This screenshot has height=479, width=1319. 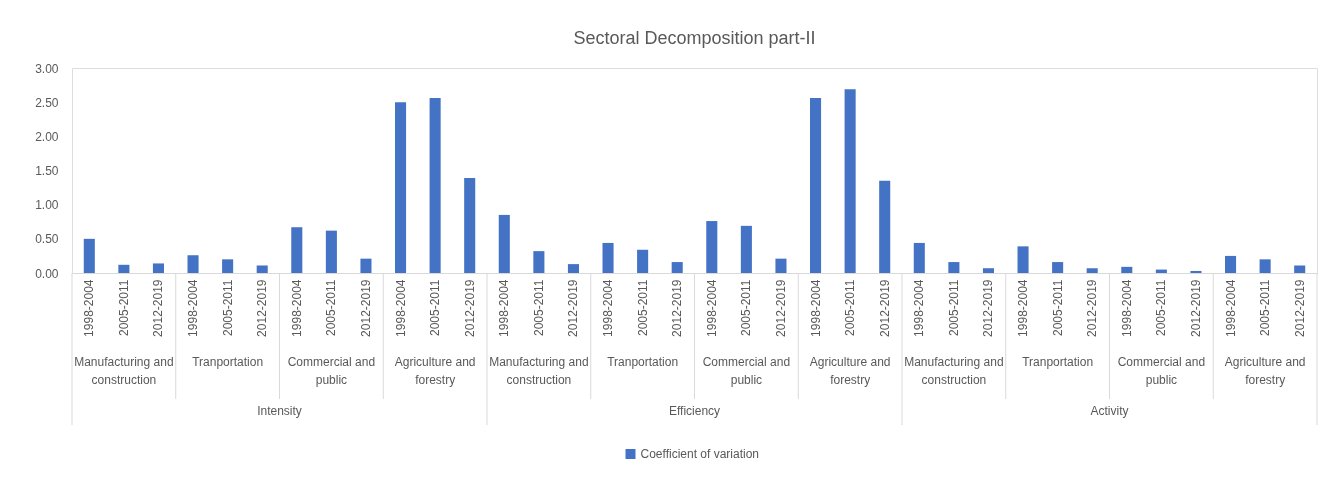 I want to click on y-tick-label: 0.50, so click(x=47, y=239).